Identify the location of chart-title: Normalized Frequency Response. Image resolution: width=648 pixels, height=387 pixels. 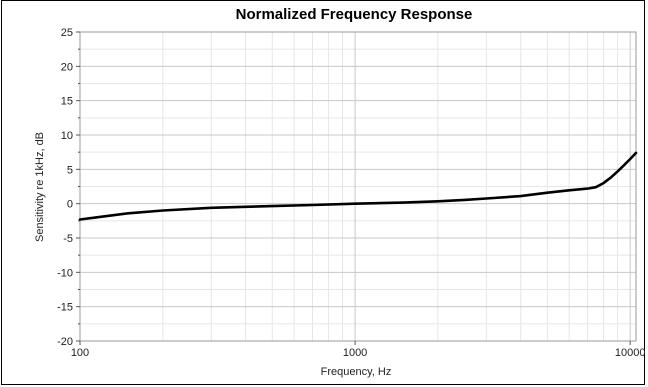
(354, 14).